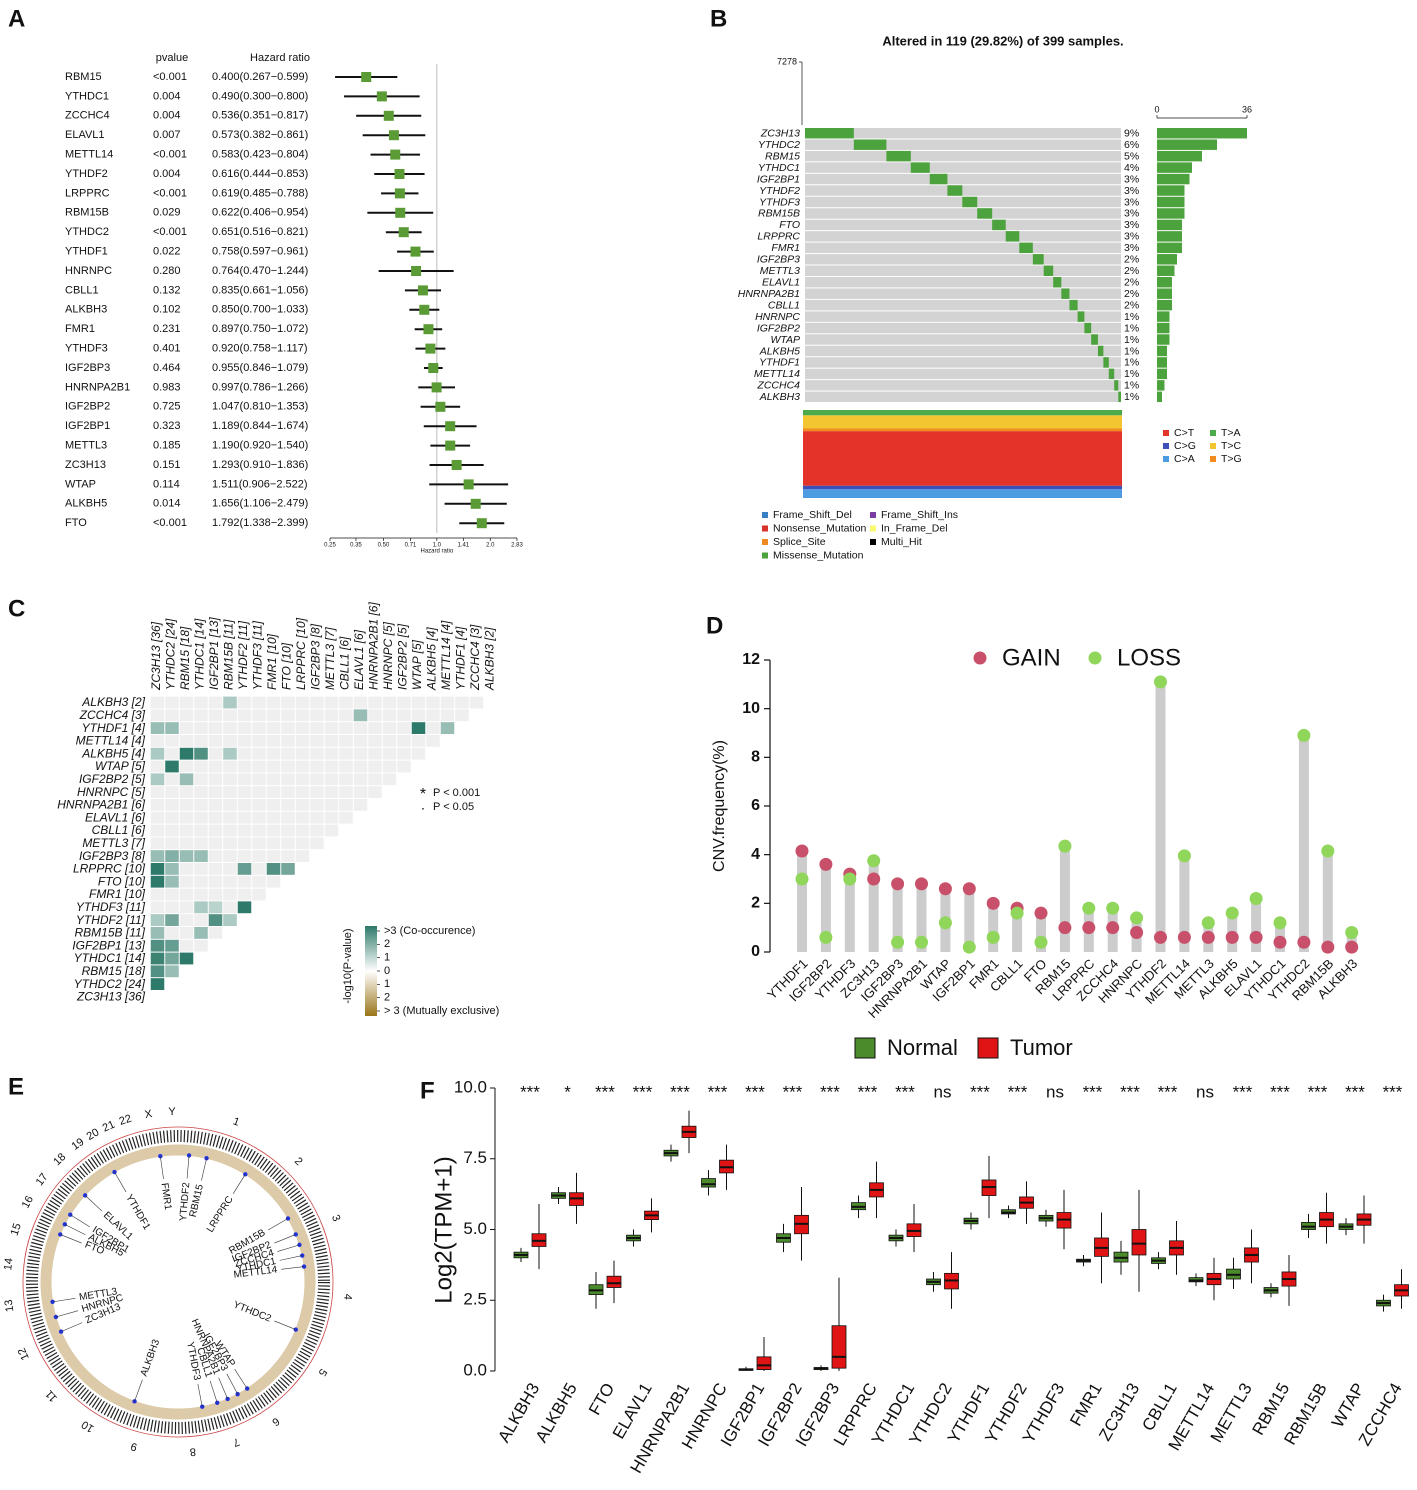  Describe the element at coordinates (411, 546) in the screenshot. I see `x-tick-label: 0.71` at that location.